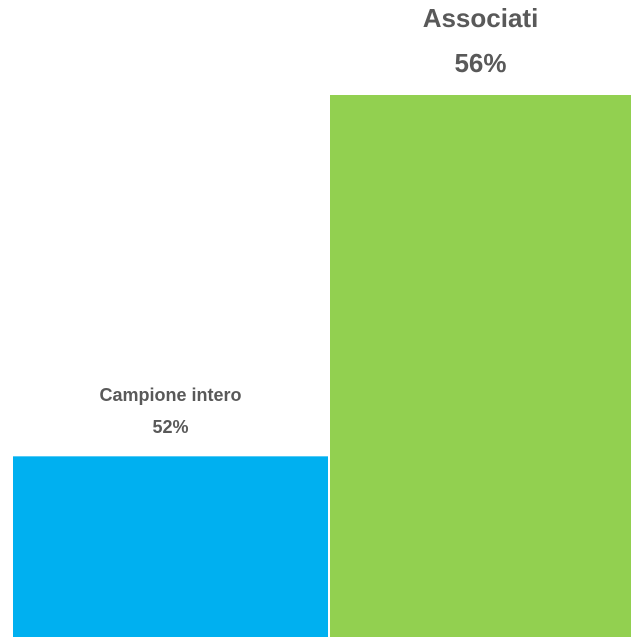 The image size is (631, 641). What do you see at coordinates (480, 63) in the screenshot?
I see `value-label: 56%` at bounding box center [480, 63].